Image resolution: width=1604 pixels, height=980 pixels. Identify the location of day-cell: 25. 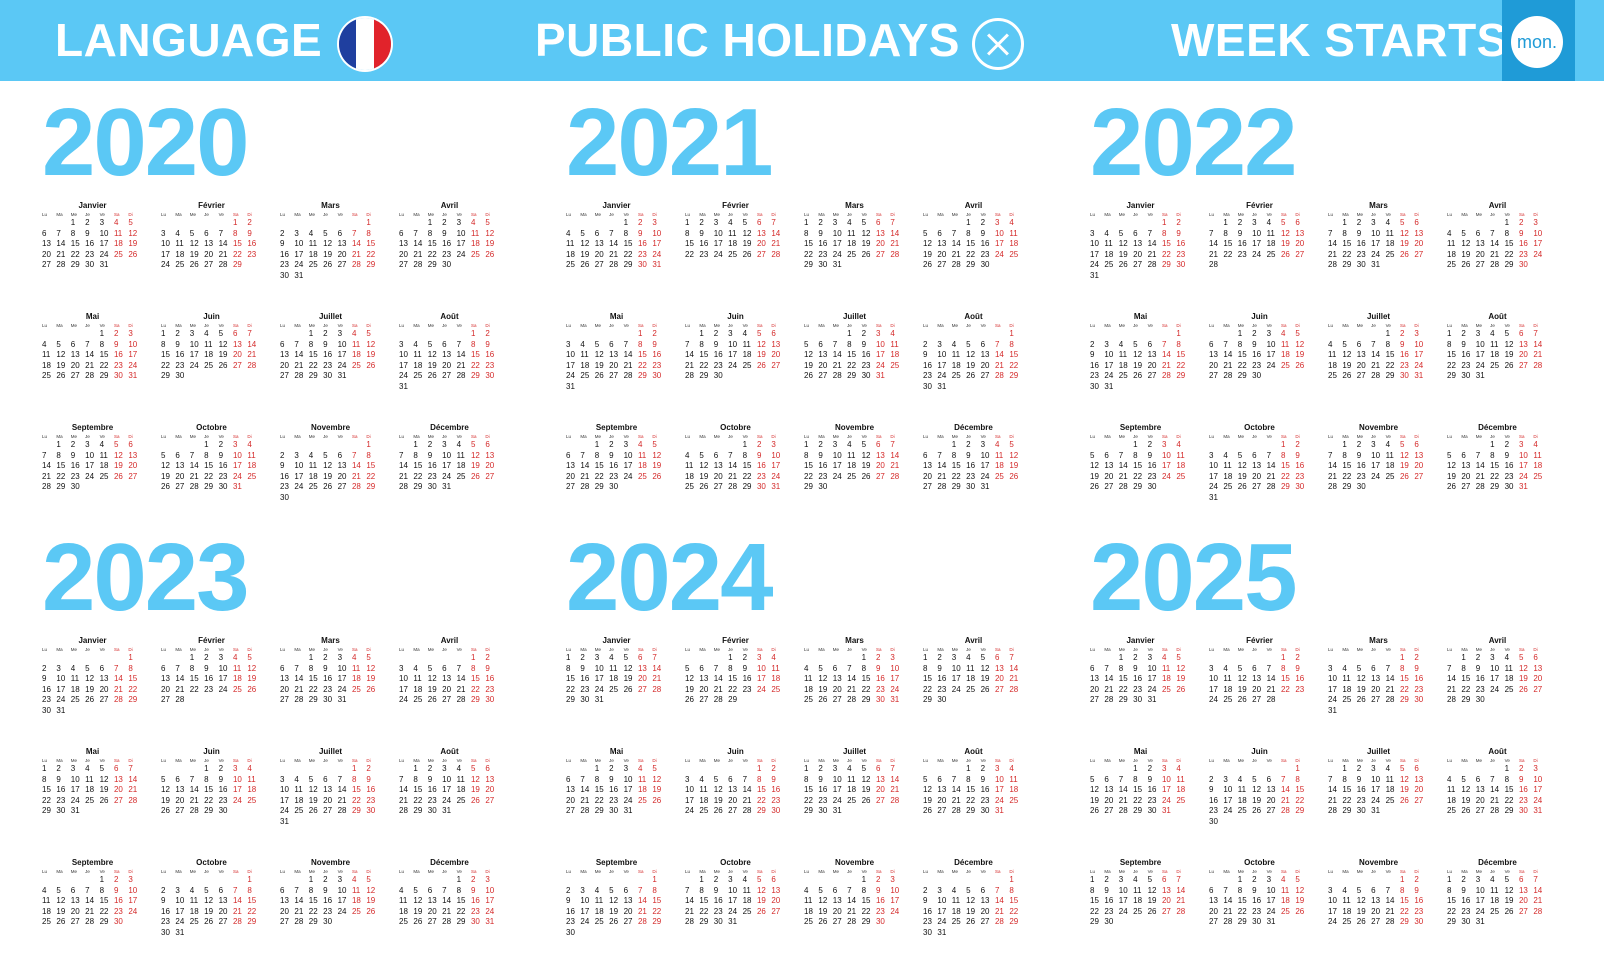
(1347, 699).